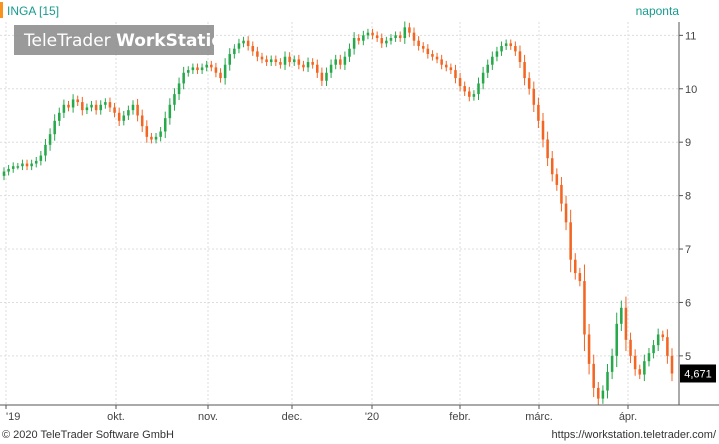 This screenshot has height=444, width=719. I want to click on y-tick-label: 7, so click(688, 250).